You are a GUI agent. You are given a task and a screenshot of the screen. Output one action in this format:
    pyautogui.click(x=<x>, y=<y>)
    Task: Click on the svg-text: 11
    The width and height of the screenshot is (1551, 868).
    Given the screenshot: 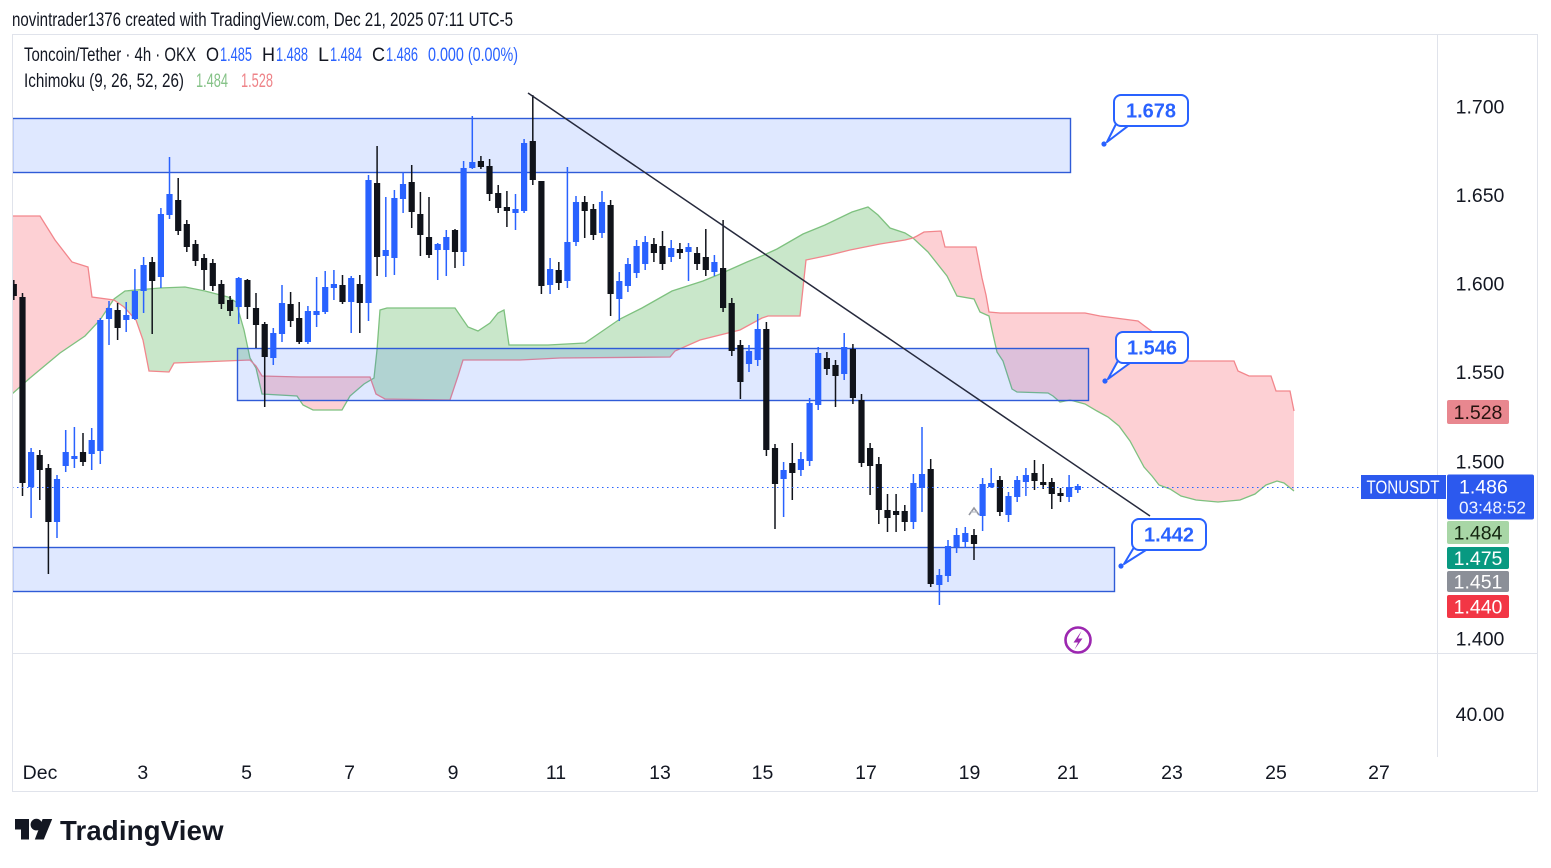 What is the action you would take?
    pyautogui.click(x=556, y=773)
    